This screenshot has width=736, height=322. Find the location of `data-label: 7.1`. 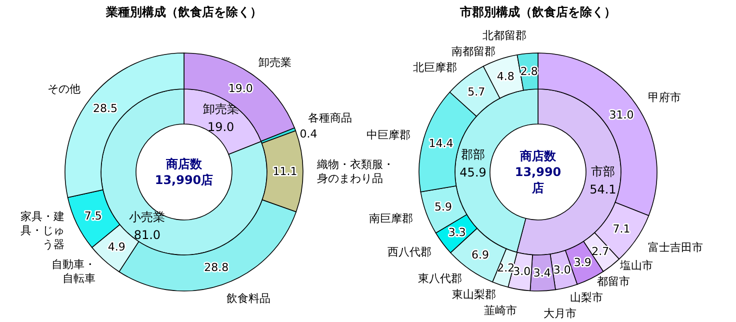

data-label: 7.1 is located at coordinates (621, 229).